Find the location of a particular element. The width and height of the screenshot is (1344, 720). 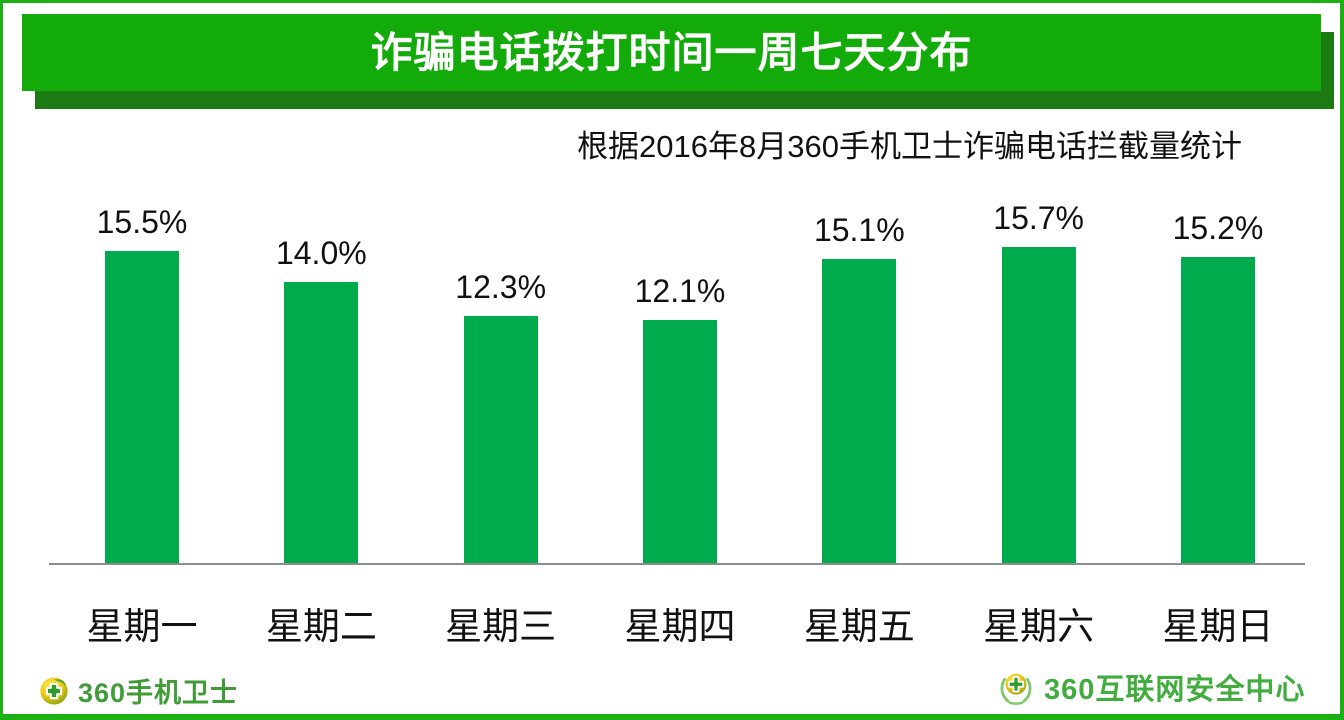

brand-text-mobile-guard: 360手机卫士 is located at coordinates (158, 693).